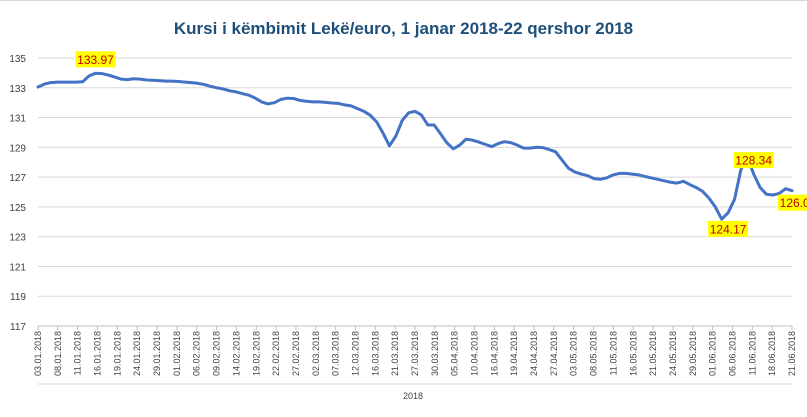  What do you see at coordinates (594, 353) in the screenshot?
I see `x-tick-label: 08.05.2018` at bounding box center [594, 353].